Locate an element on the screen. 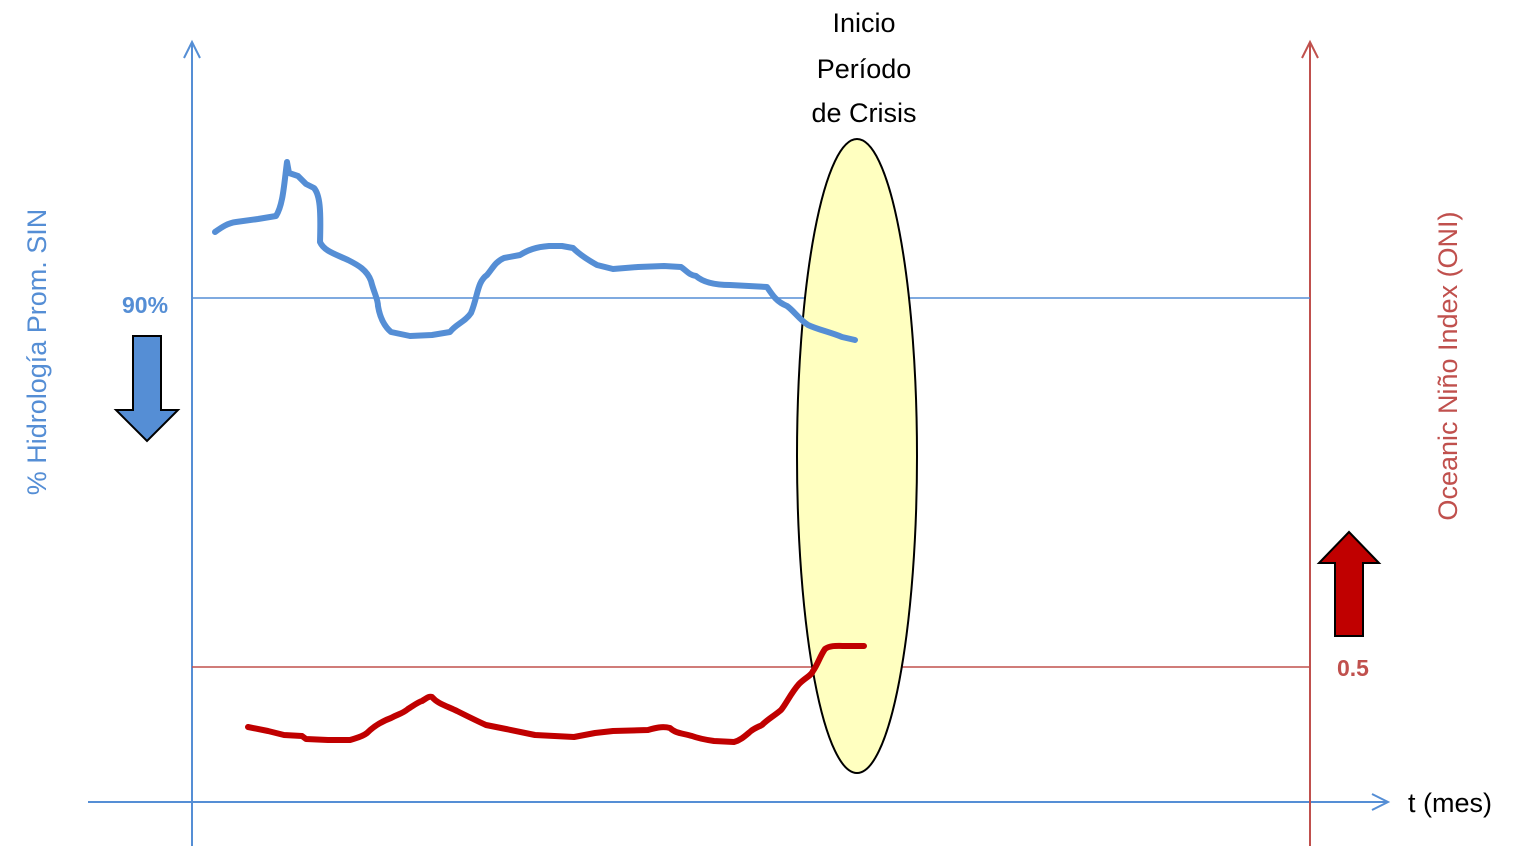 The width and height of the screenshot is (1523, 846). crisis-label-line-1: Inicio is located at coordinates (863, 23).